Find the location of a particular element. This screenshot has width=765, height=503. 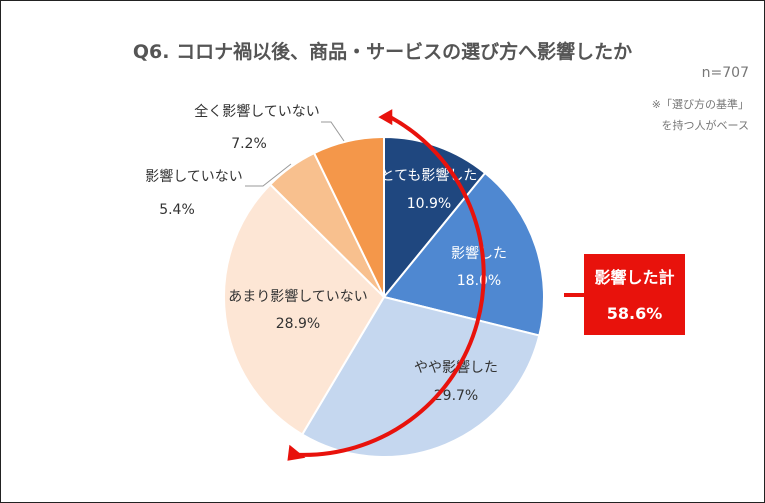

slice-value-label: 18.0% is located at coordinates (479, 281).